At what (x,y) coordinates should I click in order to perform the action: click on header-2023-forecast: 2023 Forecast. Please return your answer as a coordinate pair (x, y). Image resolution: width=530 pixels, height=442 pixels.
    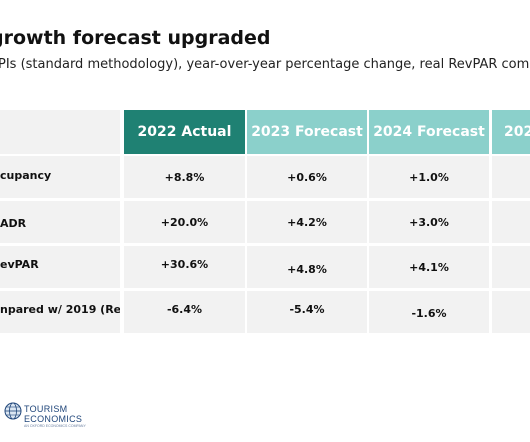
    Looking at the image, I should click on (307, 132).